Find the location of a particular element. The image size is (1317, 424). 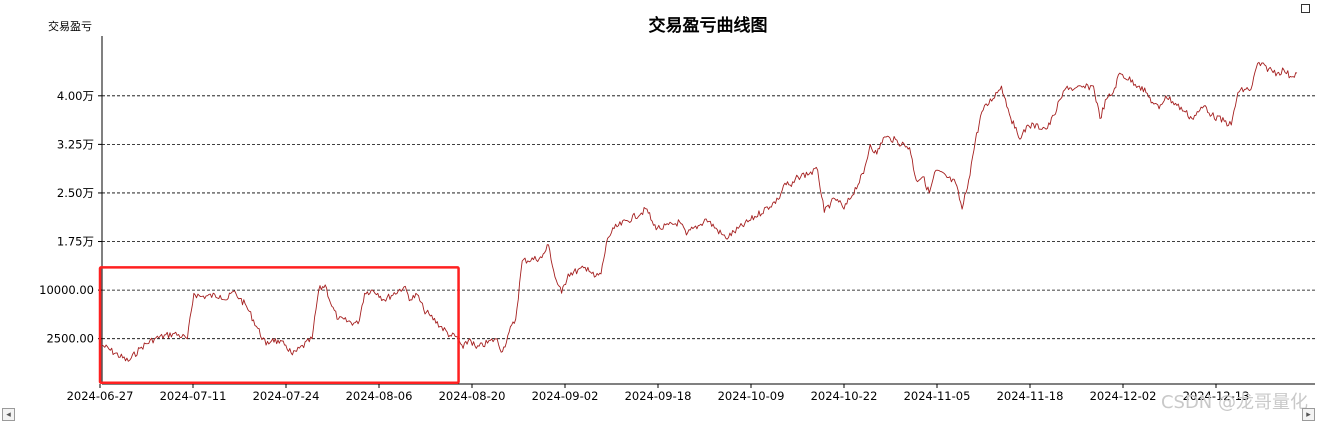

xtick-label-0: 2024-06-27 is located at coordinates (100, 396).